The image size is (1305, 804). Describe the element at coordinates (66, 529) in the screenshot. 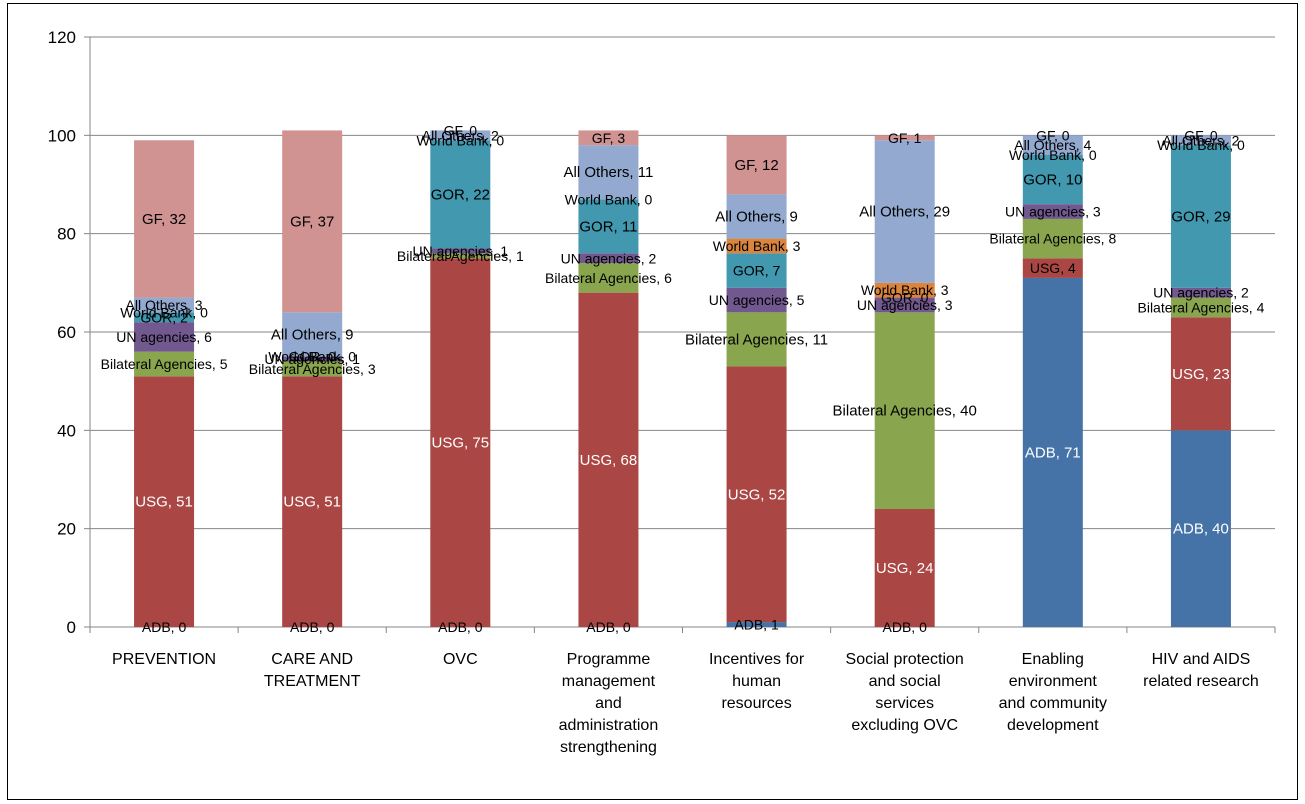

I see `y-tick-label: 20` at that location.